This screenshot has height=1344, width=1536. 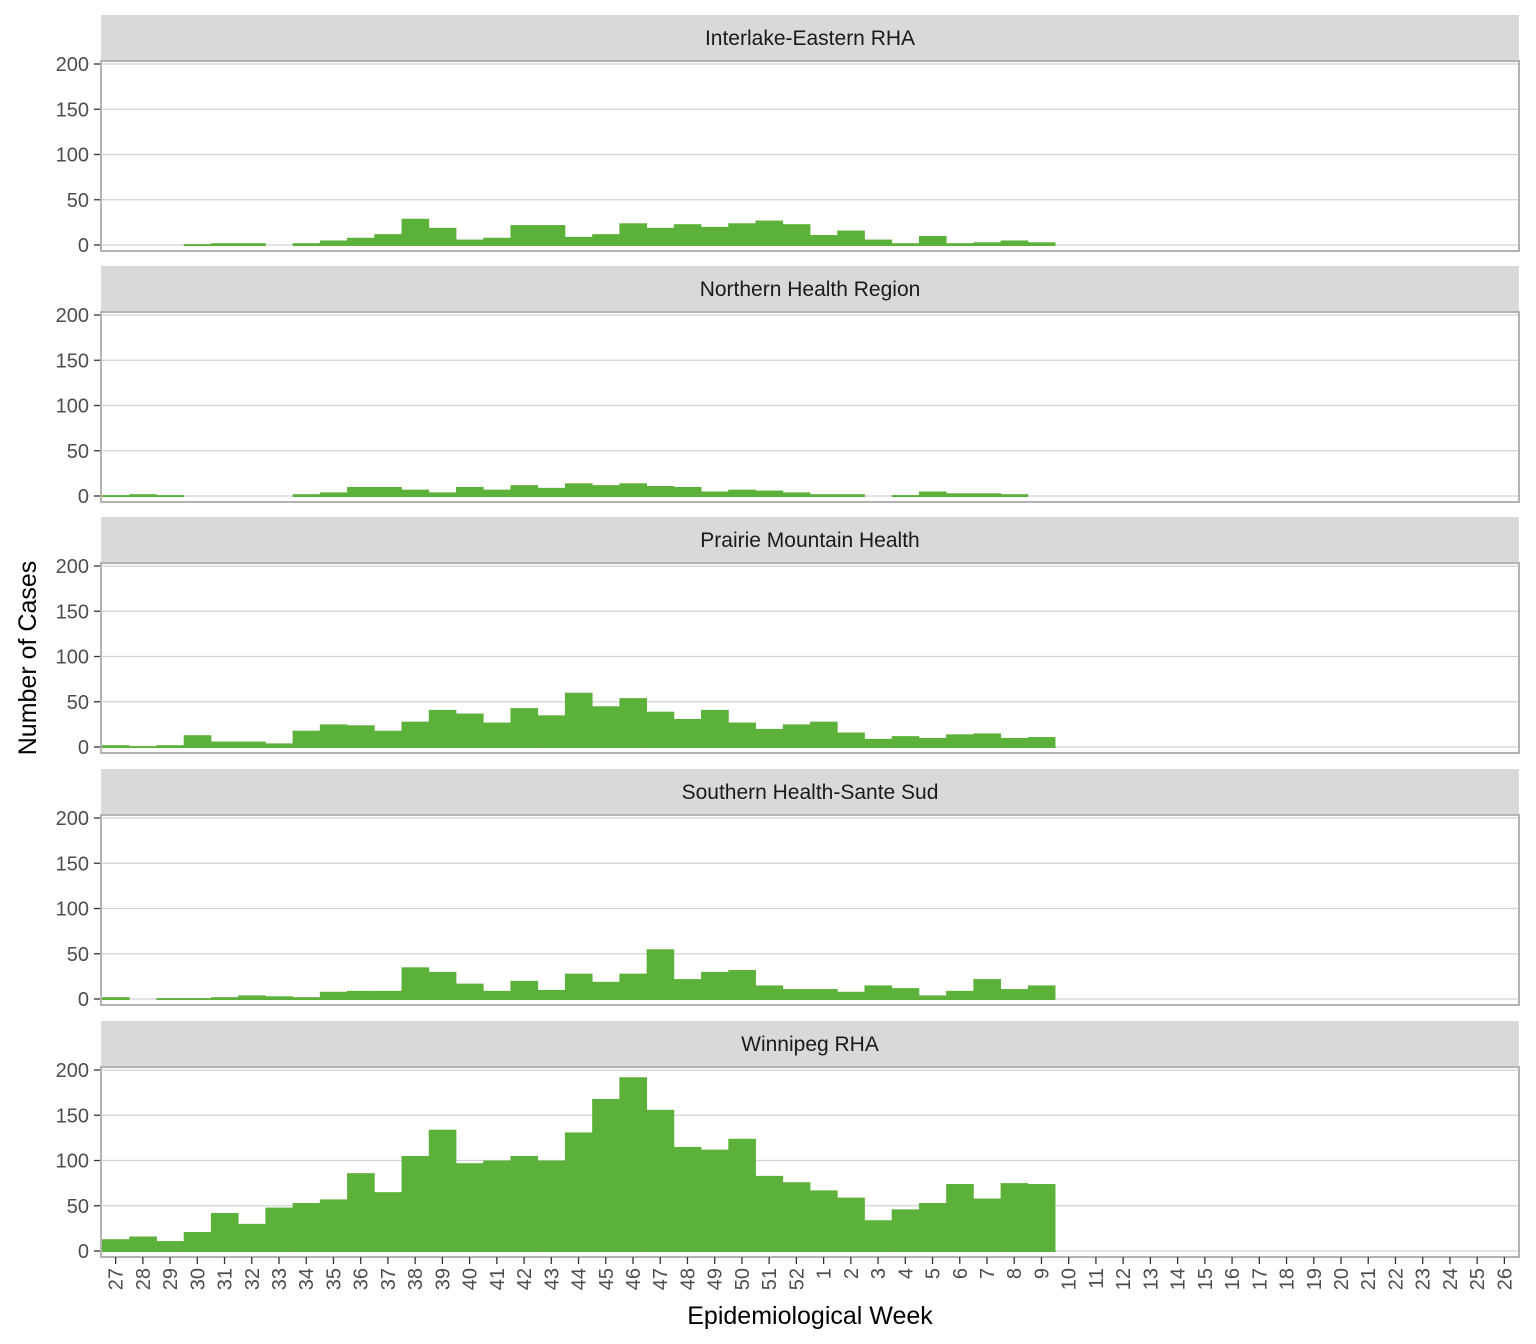 I want to click on x-tick-label: 6, so click(x=961, y=1273).